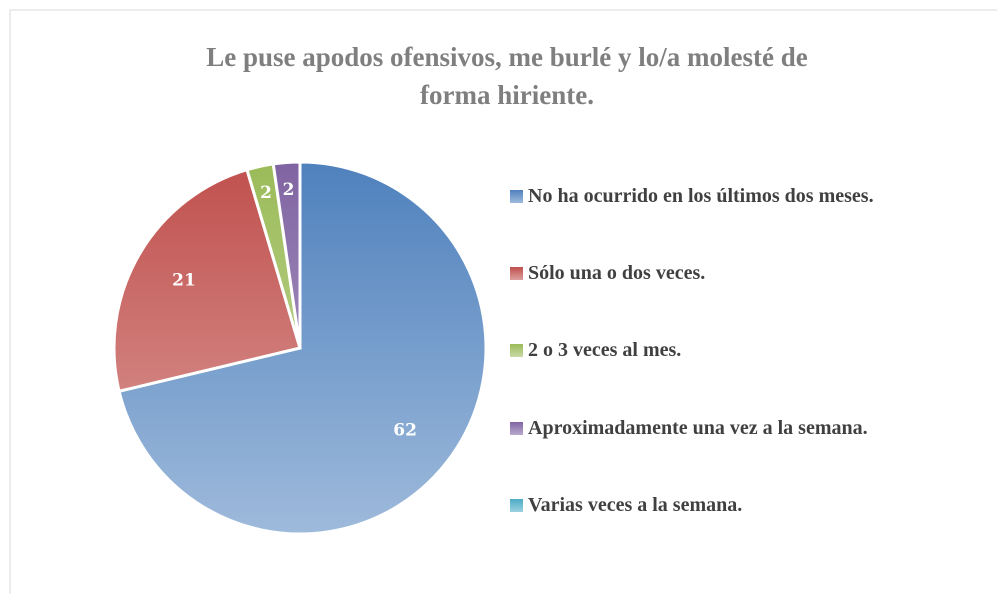  I want to click on data-label: 62, so click(405, 430).